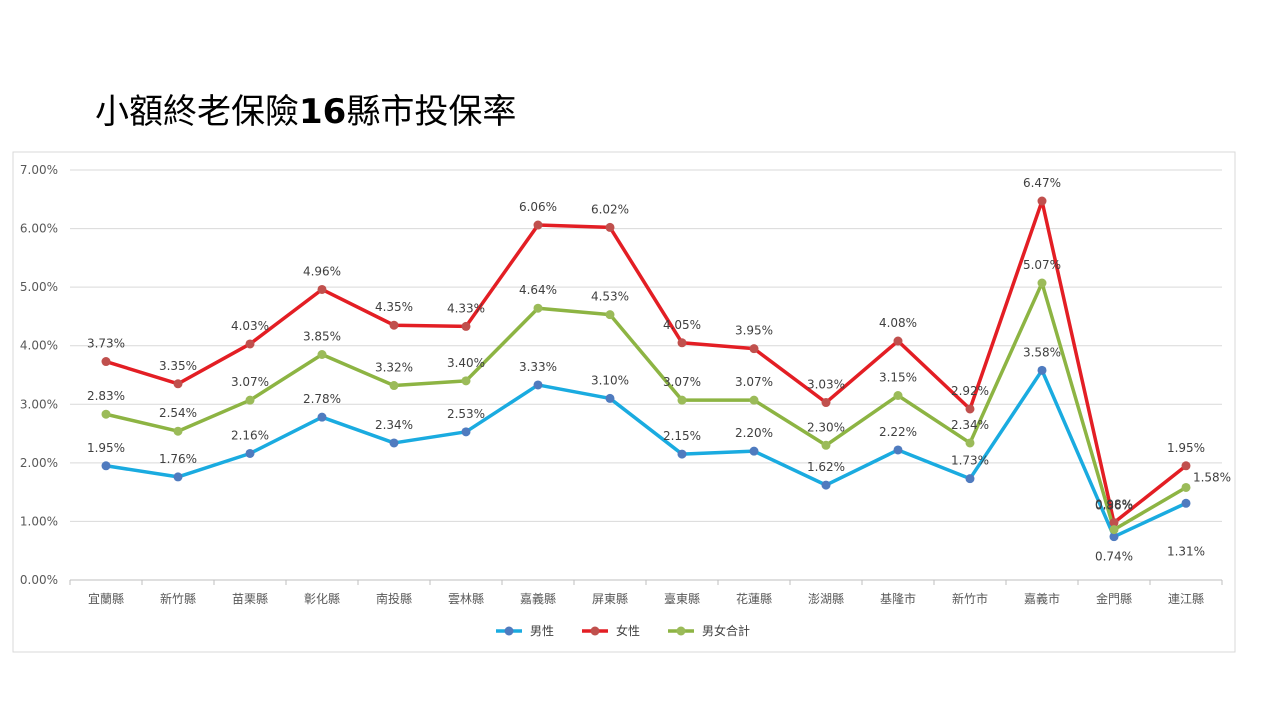  What do you see at coordinates (1114, 598) in the screenshot?
I see `x-tick-label: 金門縣` at bounding box center [1114, 598].